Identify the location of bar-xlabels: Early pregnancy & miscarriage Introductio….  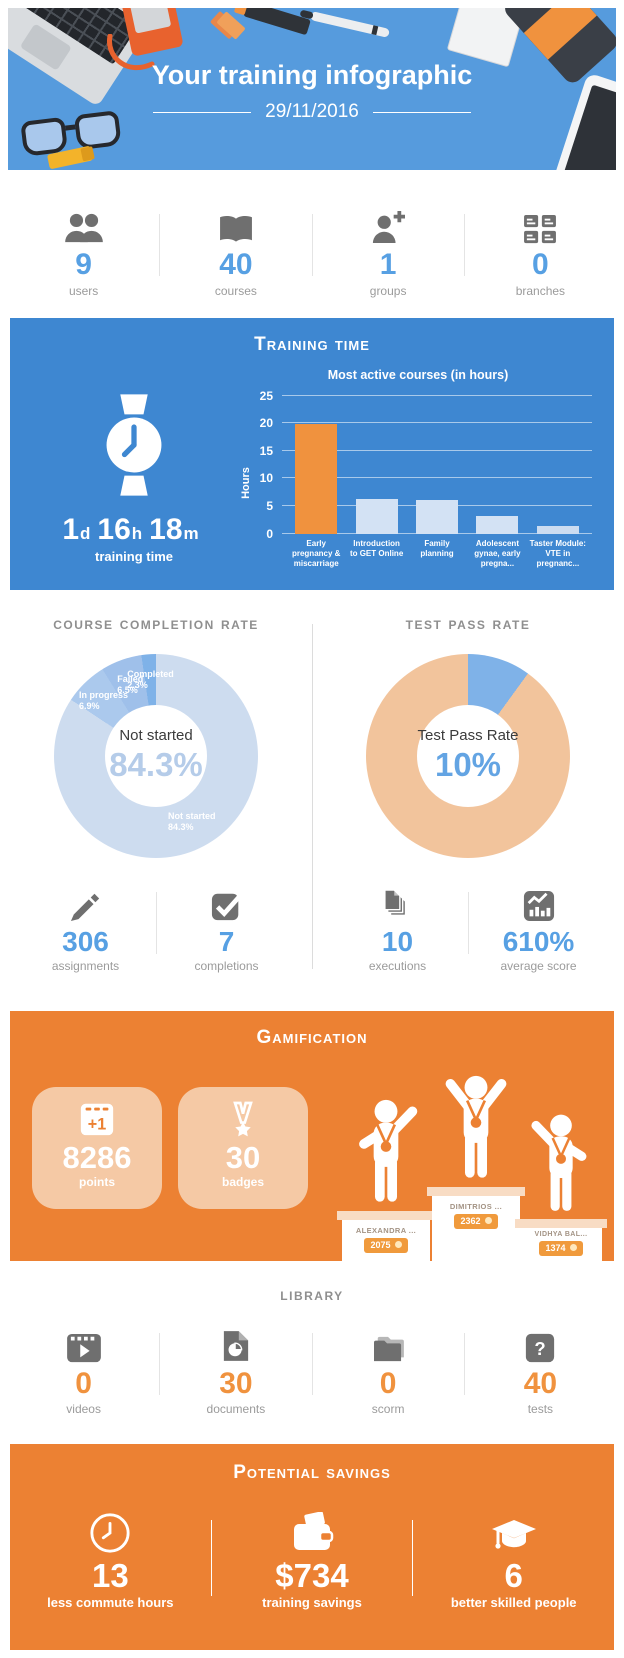
(437, 554).